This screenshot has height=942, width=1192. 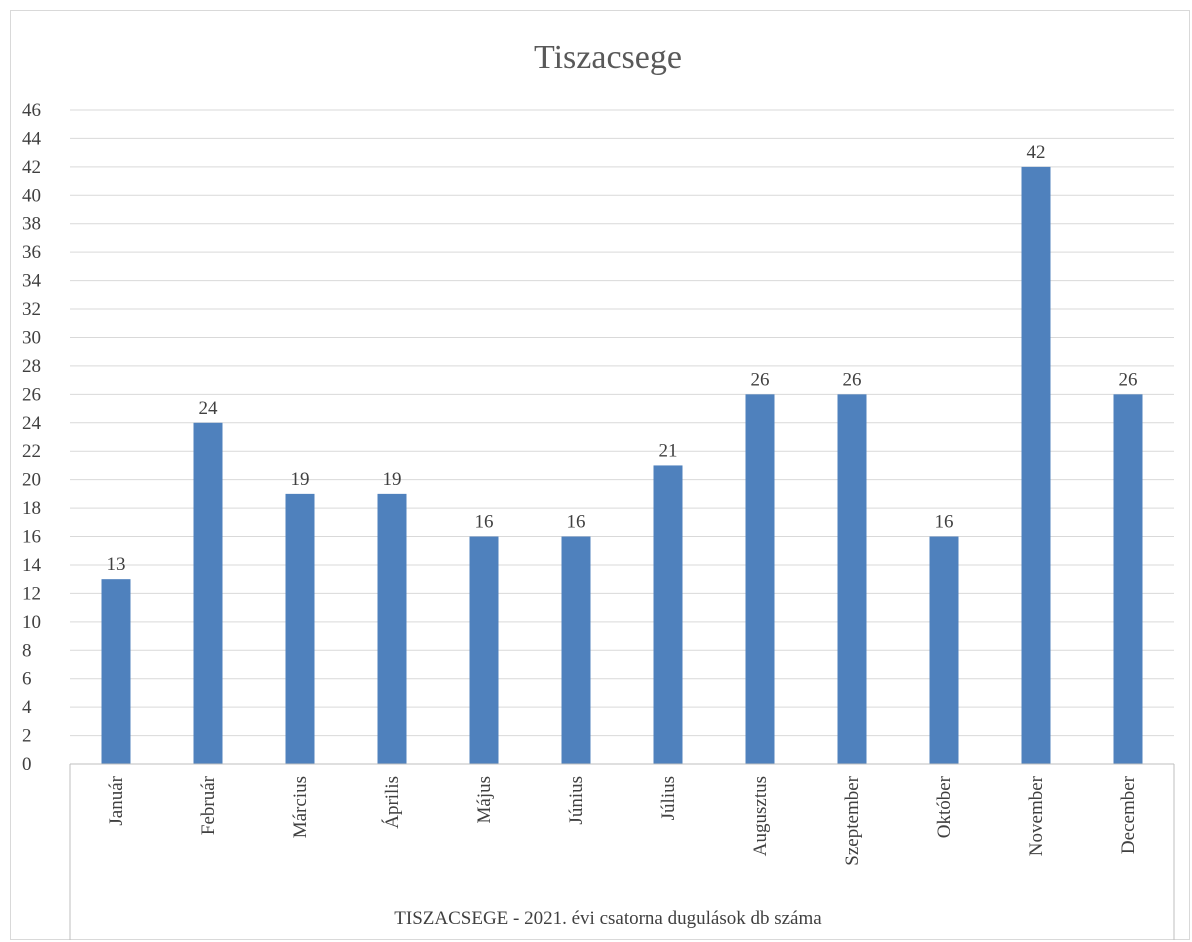 What do you see at coordinates (1036, 815) in the screenshot?
I see `x-tick-label: November` at bounding box center [1036, 815].